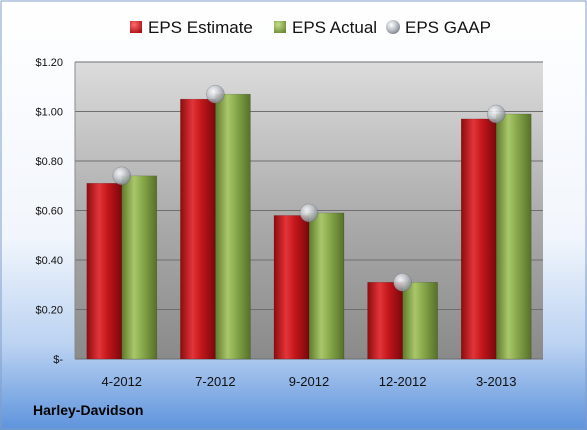 The width and height of the screenshot is (587, 430). I want to click on y-axis: $- $0.20 $0.40 $0.60 $0.80 $1.00 $1.20, so click(55, 211).